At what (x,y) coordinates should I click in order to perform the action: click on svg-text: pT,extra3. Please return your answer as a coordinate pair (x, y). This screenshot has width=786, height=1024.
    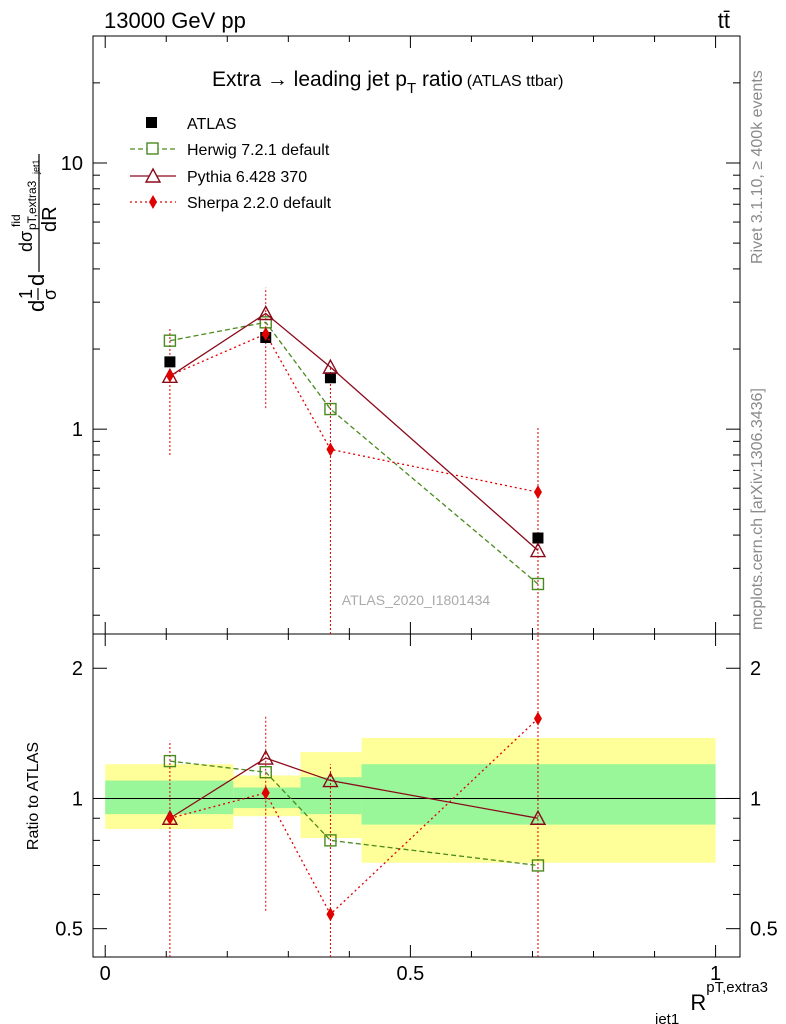
    Looking at the image, I should click on (32, 205).